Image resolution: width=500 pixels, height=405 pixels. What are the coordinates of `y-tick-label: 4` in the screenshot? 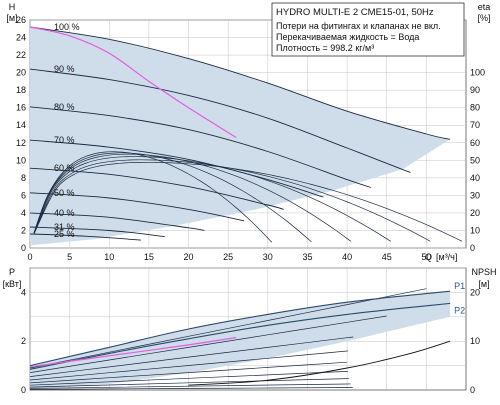 It's located at (23, 213).